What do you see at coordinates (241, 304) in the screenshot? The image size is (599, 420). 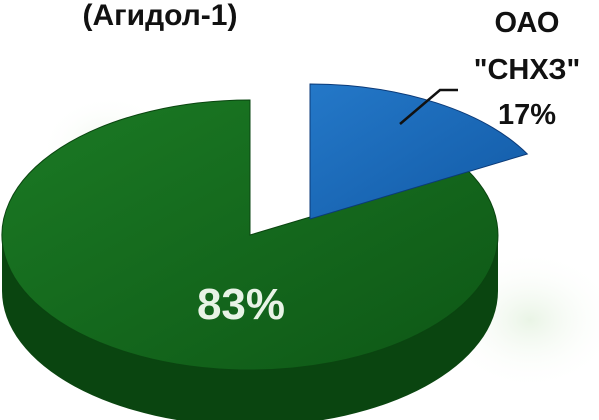 I see `slice-percent-label-large: 83%` at bounding box center [241, 304].